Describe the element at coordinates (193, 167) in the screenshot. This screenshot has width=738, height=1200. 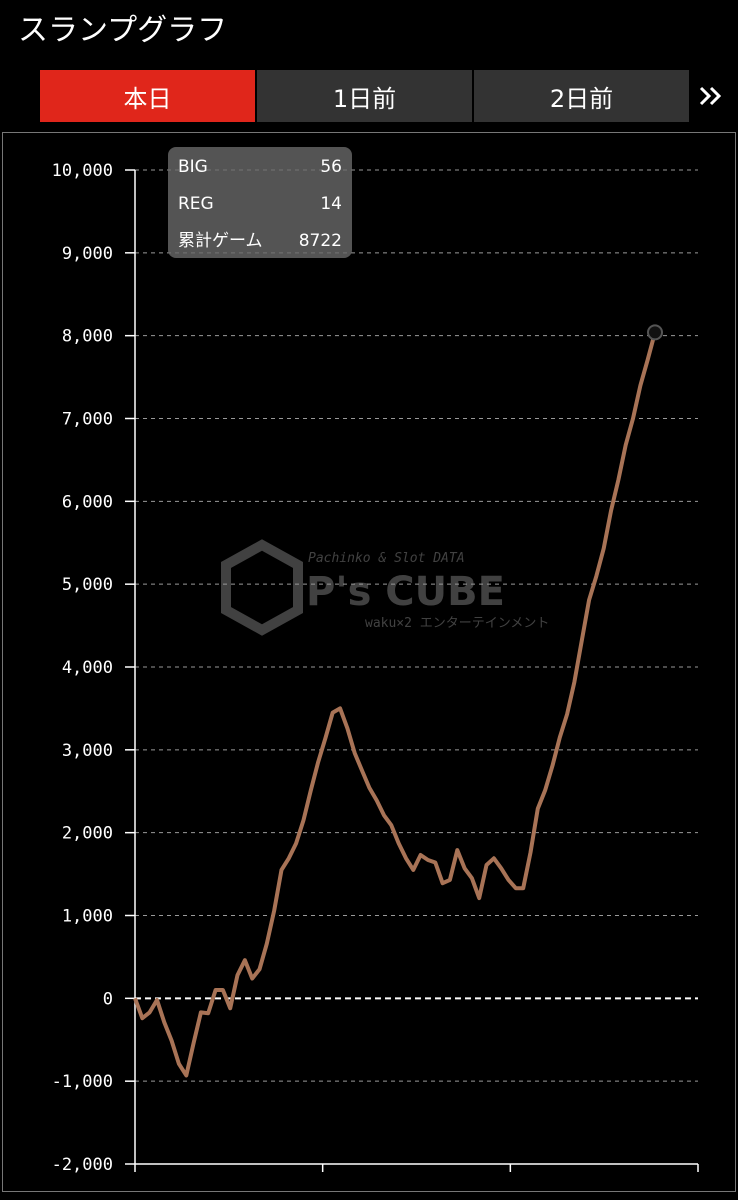
I see `info-label: BIG` at that location.